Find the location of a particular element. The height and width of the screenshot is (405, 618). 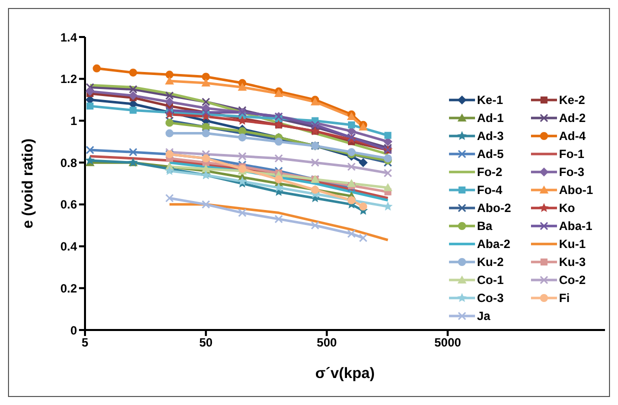

legend-label: Fo-2 is located at coordinates (489, 171).